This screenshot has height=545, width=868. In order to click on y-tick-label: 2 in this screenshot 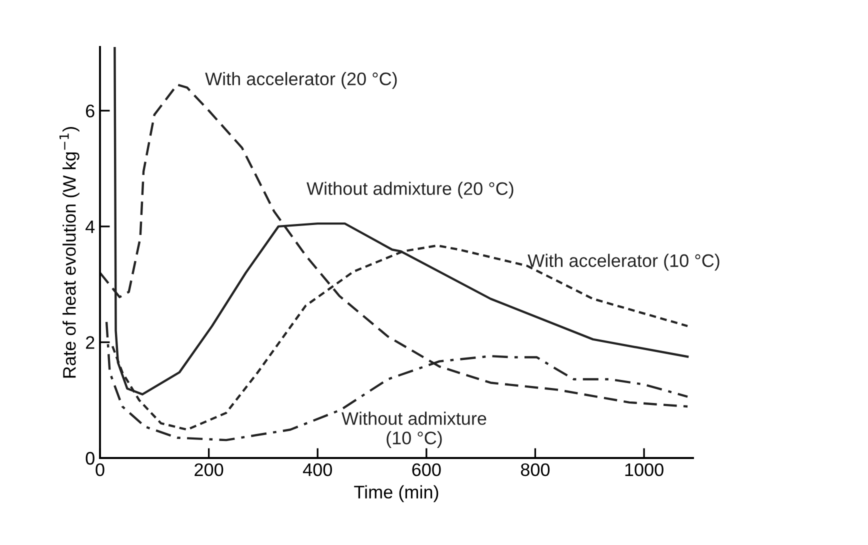, I will do `click(90, 342)`.